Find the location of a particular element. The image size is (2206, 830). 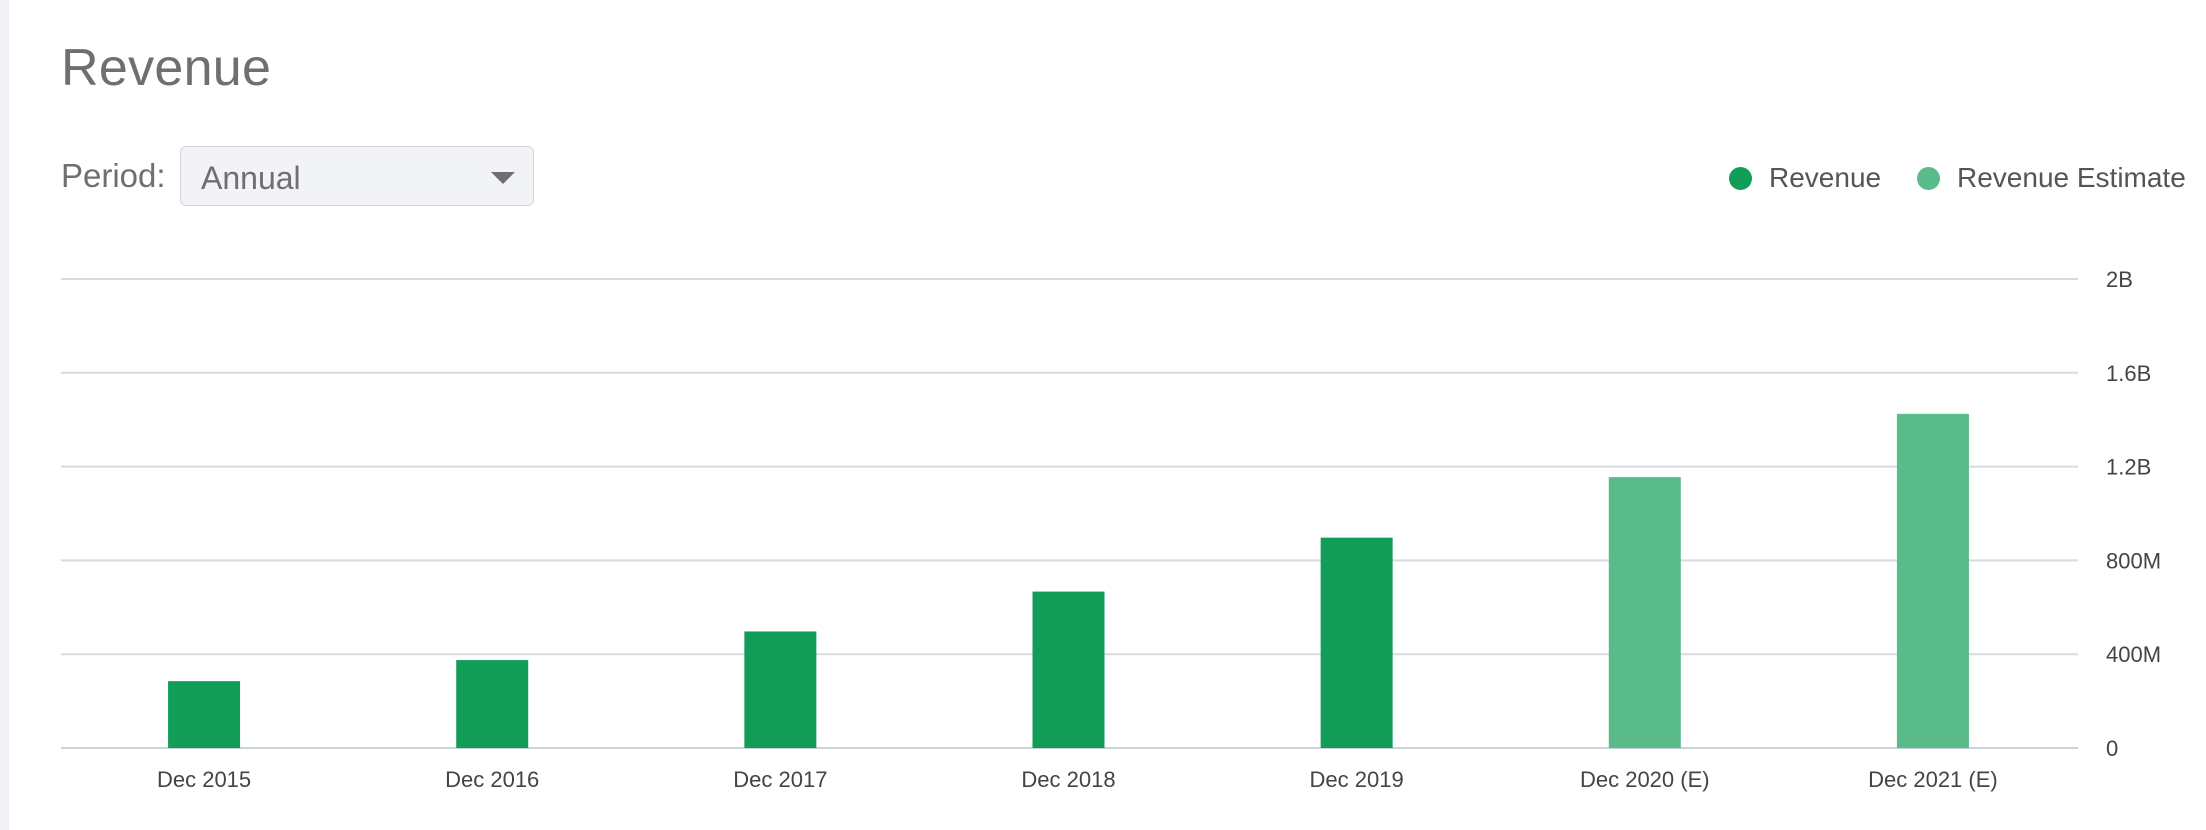

x-category-label: Dec 2017 is located at coordinates (780, 779).